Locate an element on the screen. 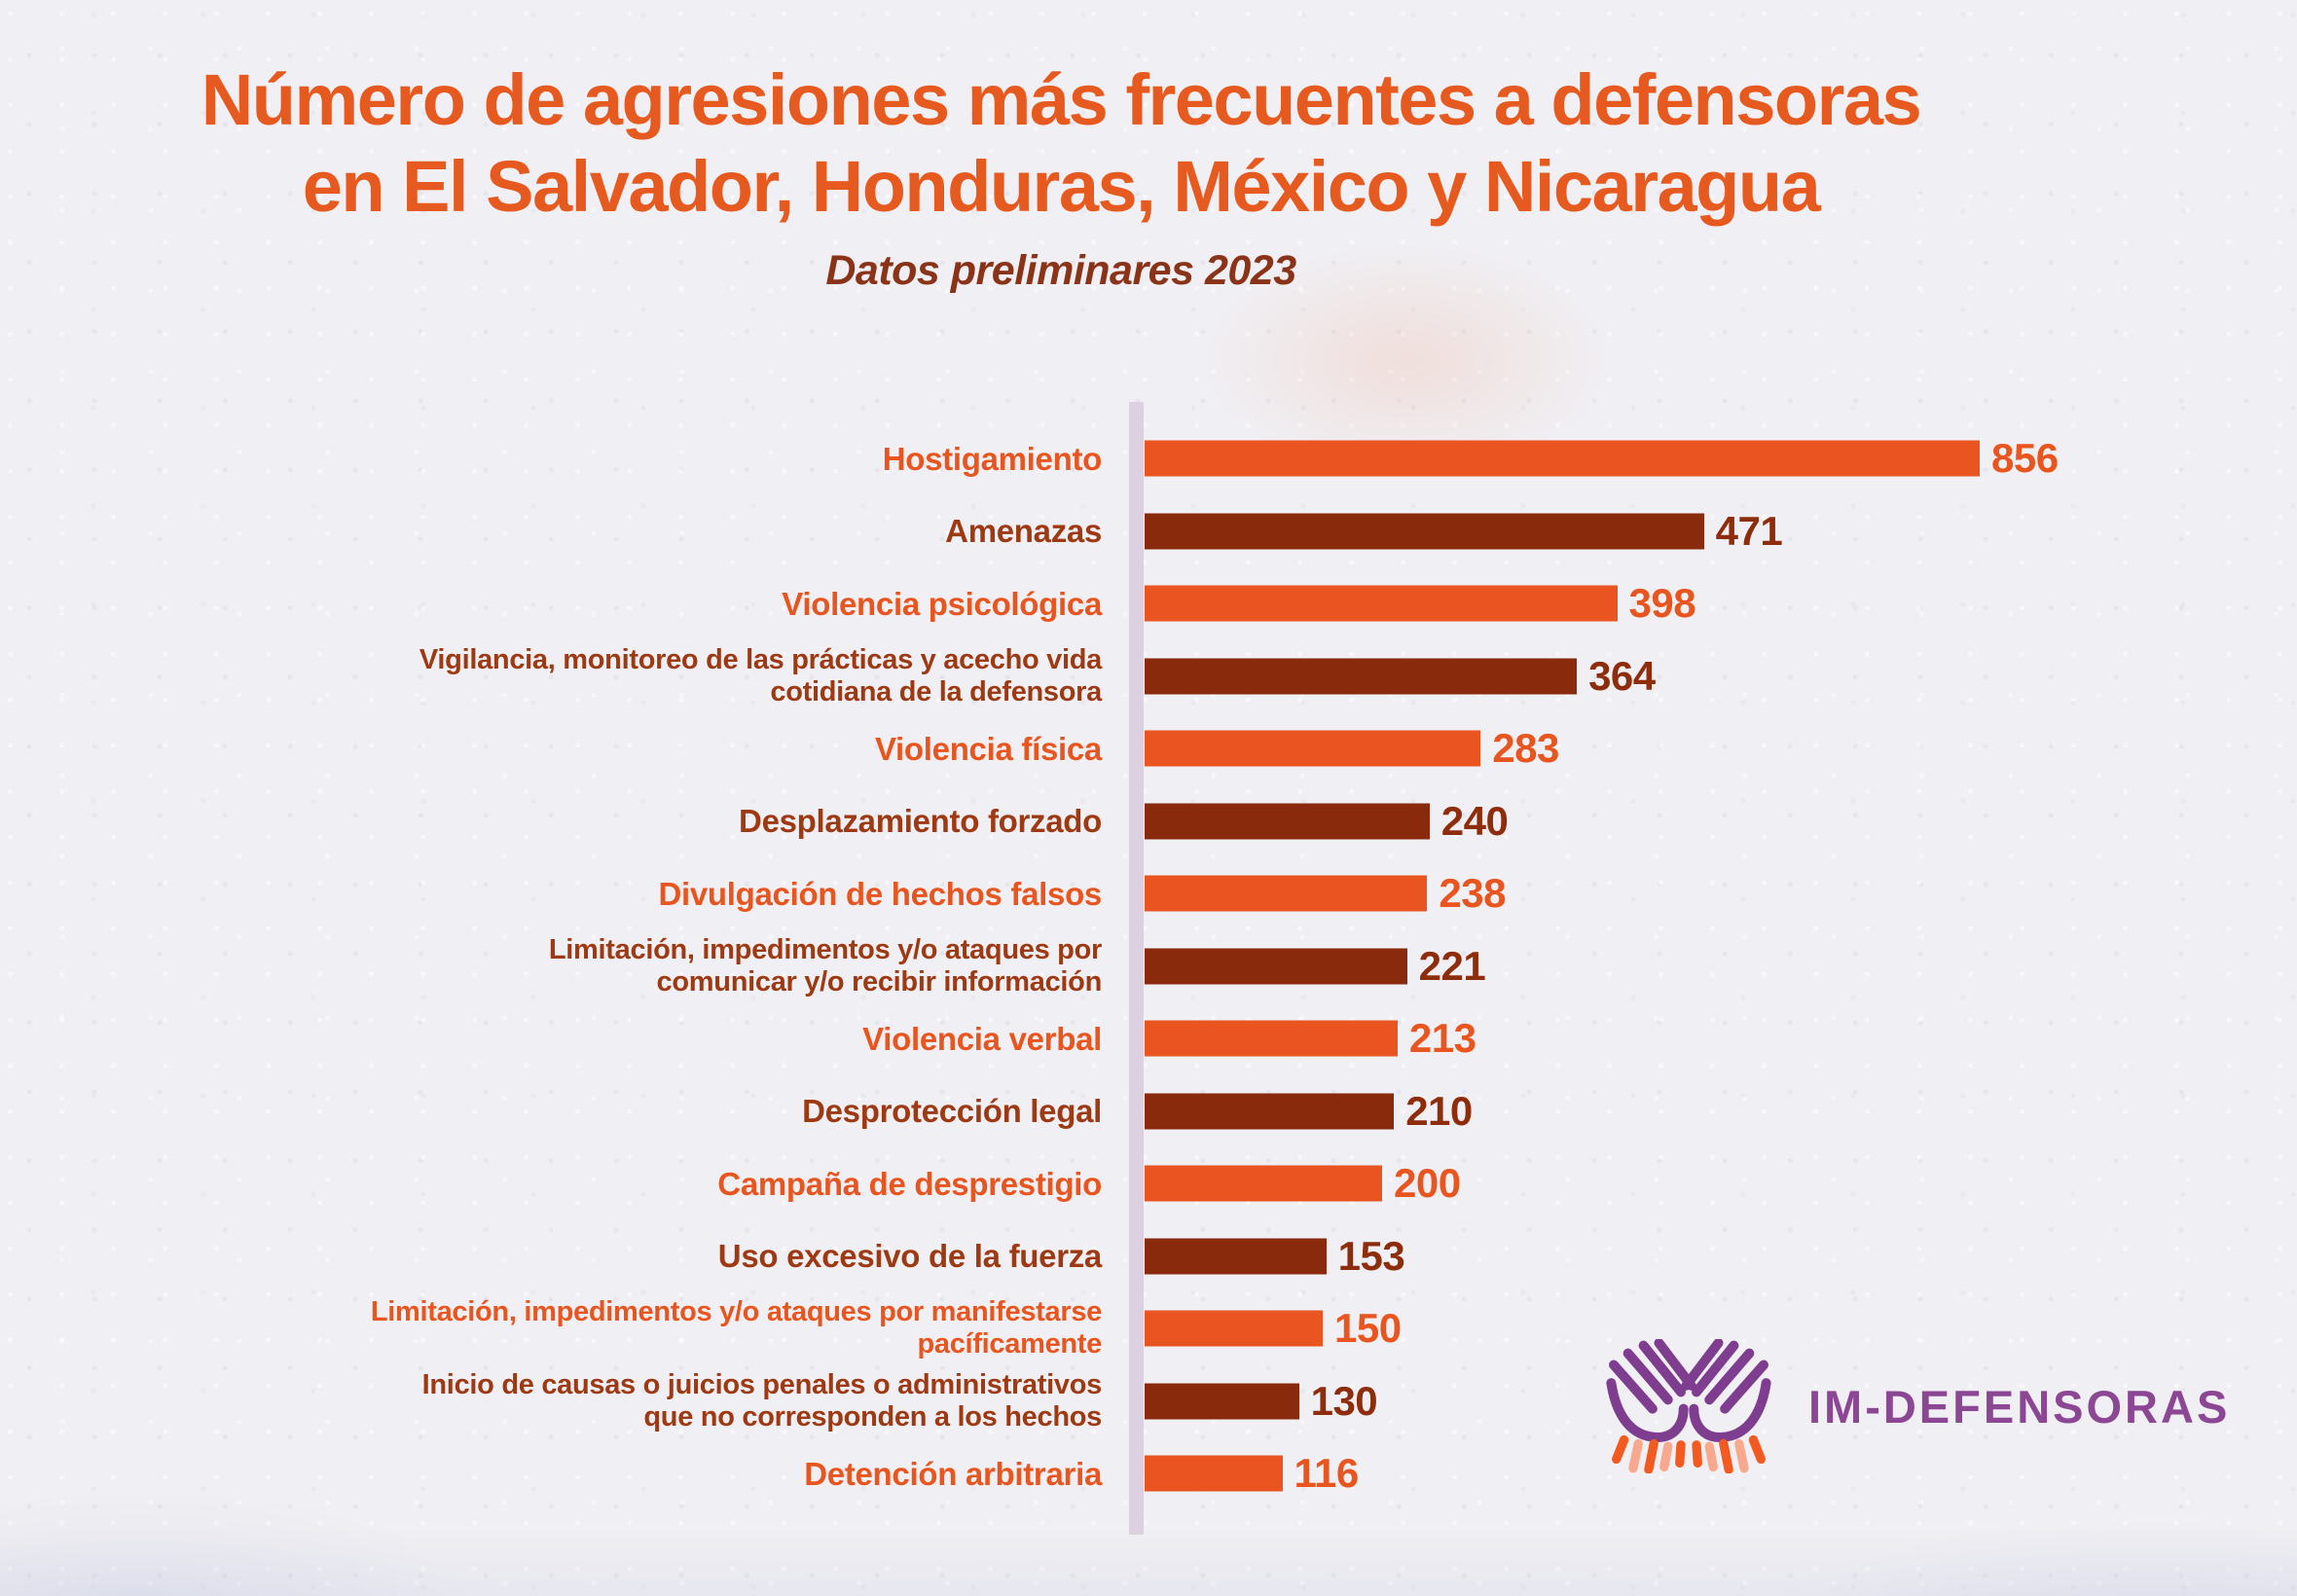 This screenshot has width=2297, height=1596. bar-label: Violencia física is located at coordinates (988, 749).